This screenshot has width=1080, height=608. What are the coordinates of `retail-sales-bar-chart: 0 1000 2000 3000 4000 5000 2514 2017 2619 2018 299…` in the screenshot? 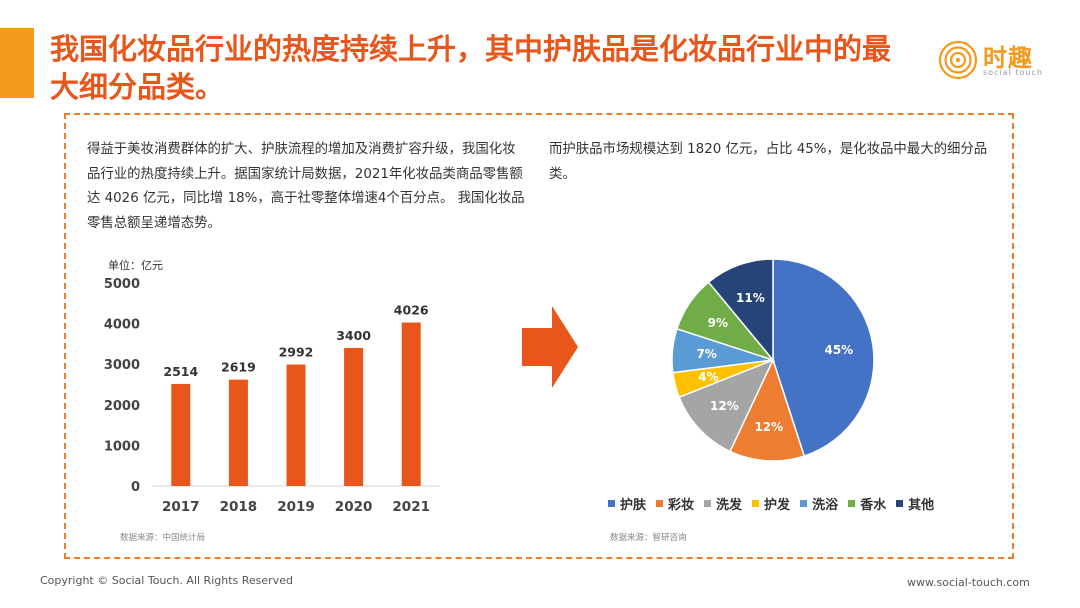 It's located at (272, 396).